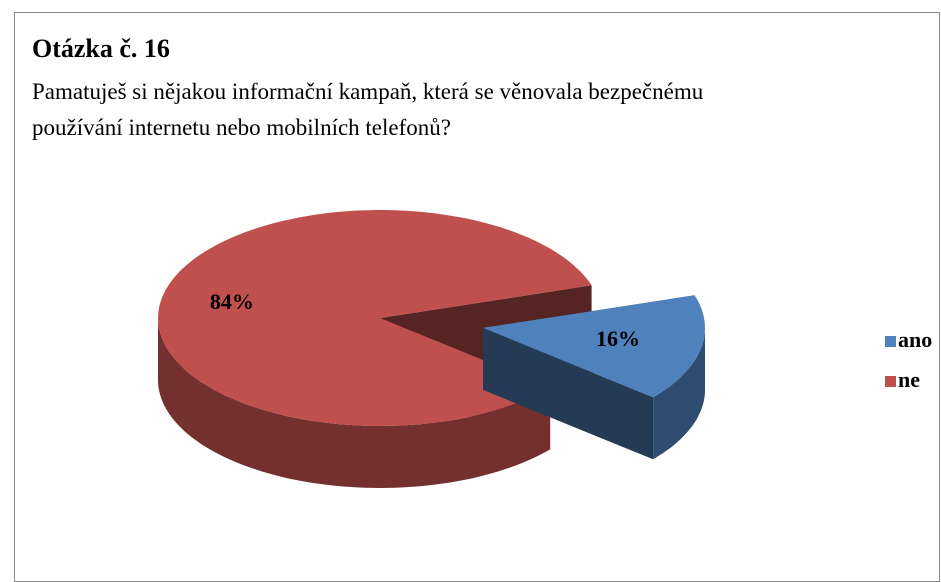 The image size is (941, 582). Describe the element at coordinates (618, 338) in the screenshot. I see `data-label: 16%` at that location.